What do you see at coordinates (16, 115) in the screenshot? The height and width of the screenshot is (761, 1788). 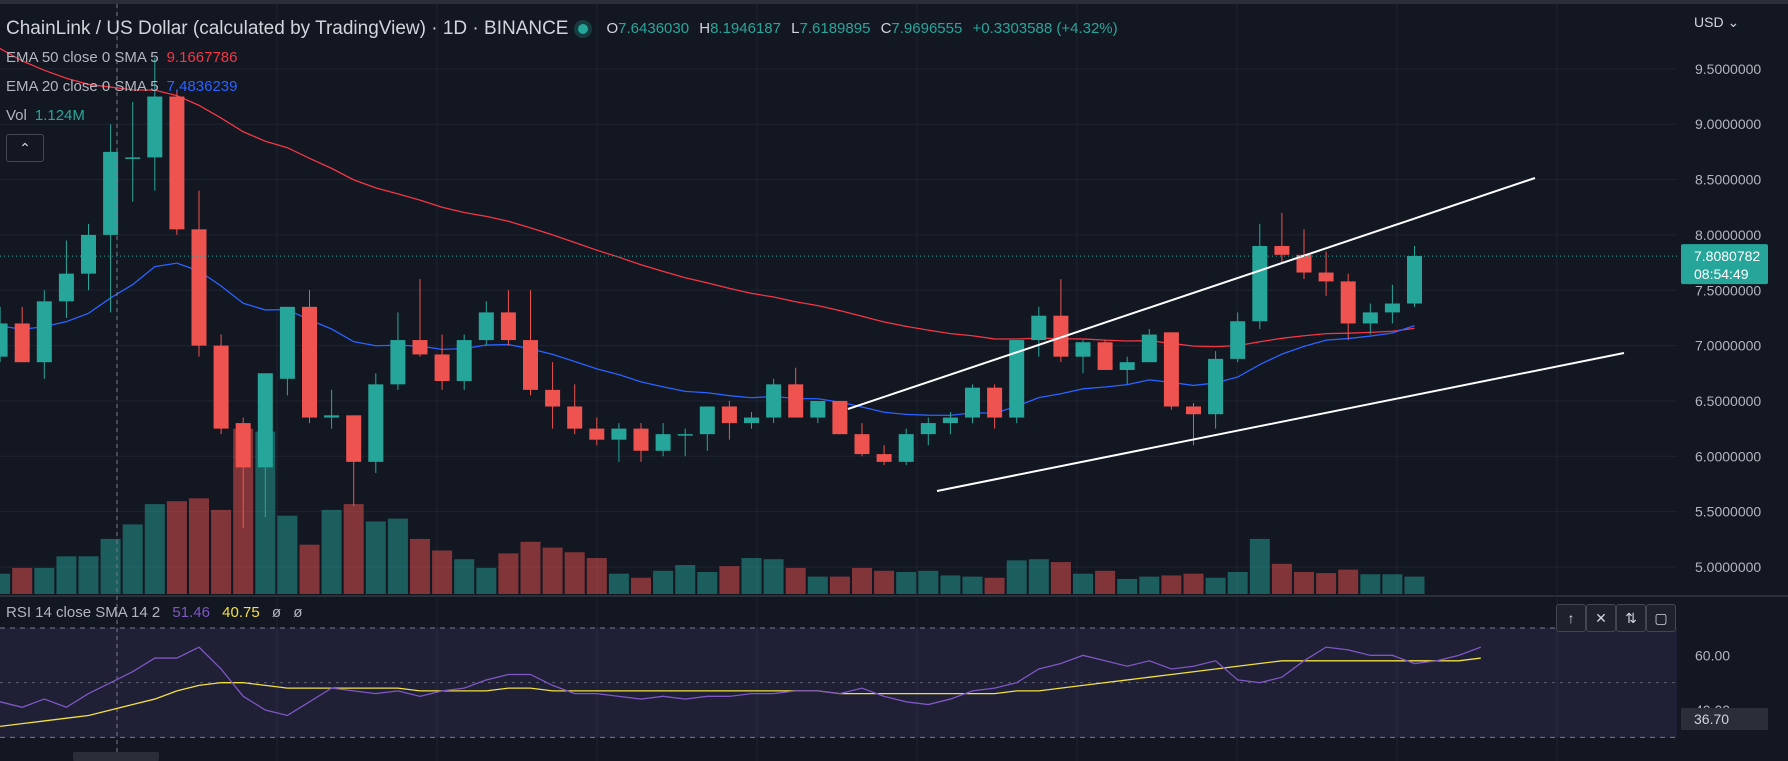 I see `volume-label: Vol` at bounding box center [16, 115].